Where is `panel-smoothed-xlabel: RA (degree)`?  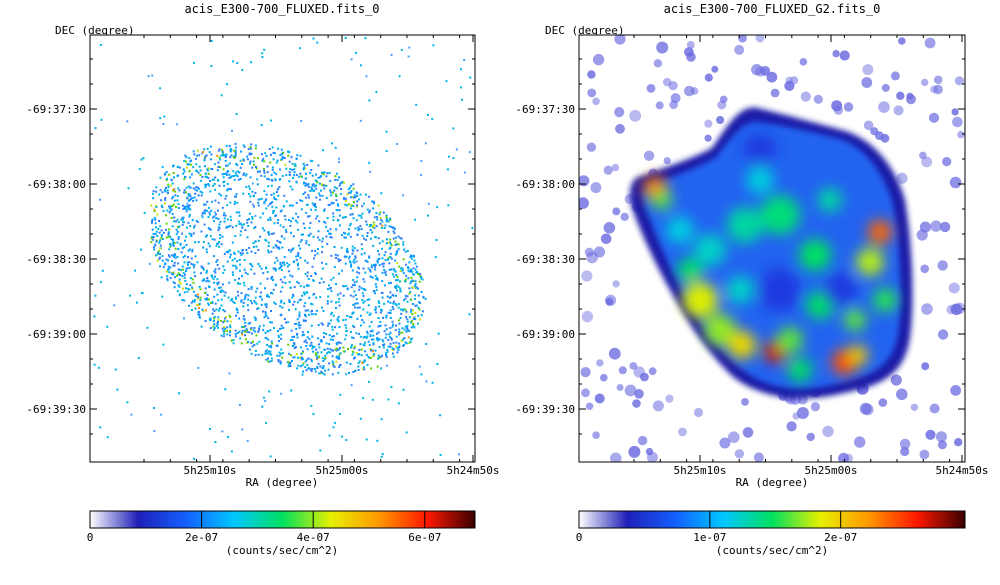 panel-smoothed-xlabel: RA (degree) is located at coordinates (772, 482).